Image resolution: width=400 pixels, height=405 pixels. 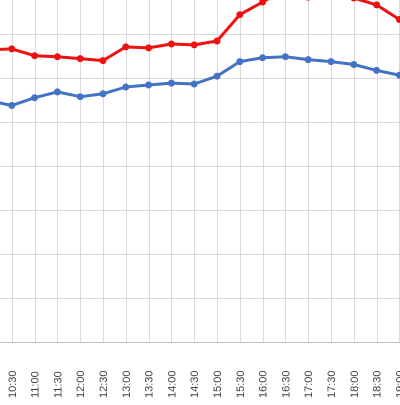 What do you see at coordinates (58, 384) in the screenshot?
I see `x-tick-label: 11:30` at bounding box center [58, 384].